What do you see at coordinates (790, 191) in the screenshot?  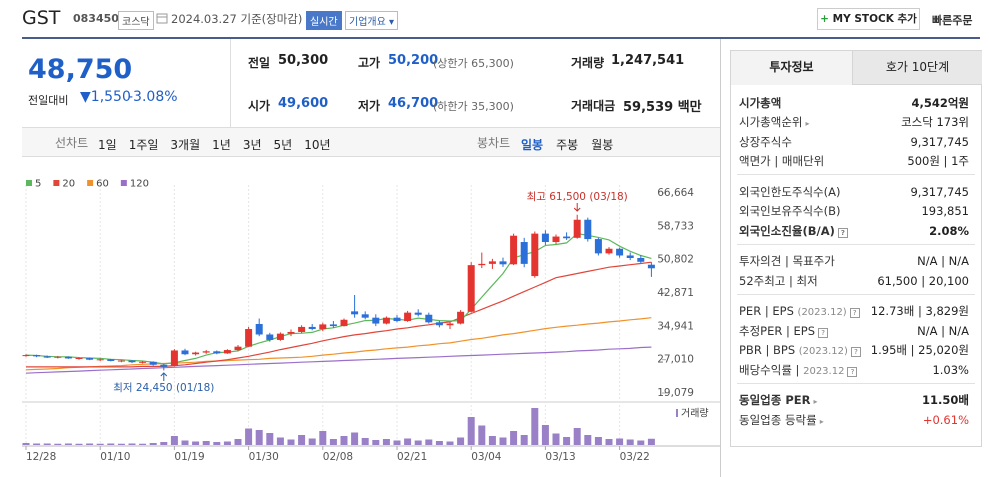 I see `info-label: 외국인한도주식수(A)` at bounding box center [790, 191].